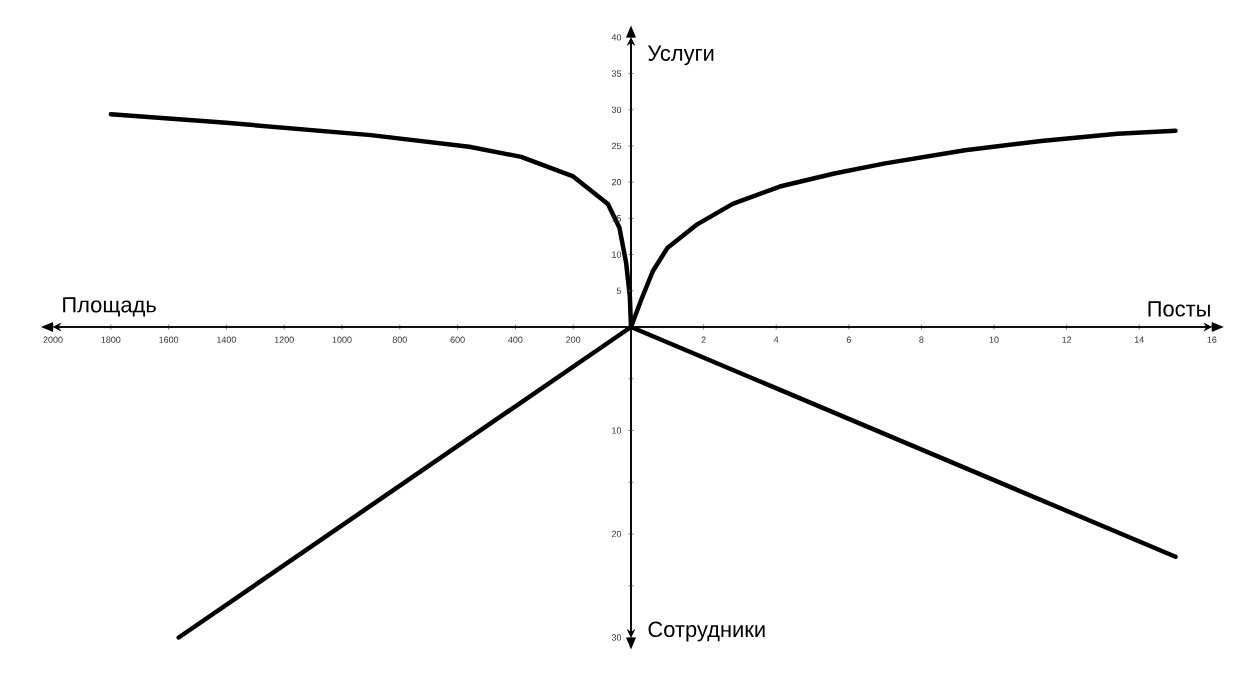 This screenshot has height=686, width=1240. Describe the element at coordinates (619, 290) in the screenshot. I see `y-tick-label: 5` at that location.